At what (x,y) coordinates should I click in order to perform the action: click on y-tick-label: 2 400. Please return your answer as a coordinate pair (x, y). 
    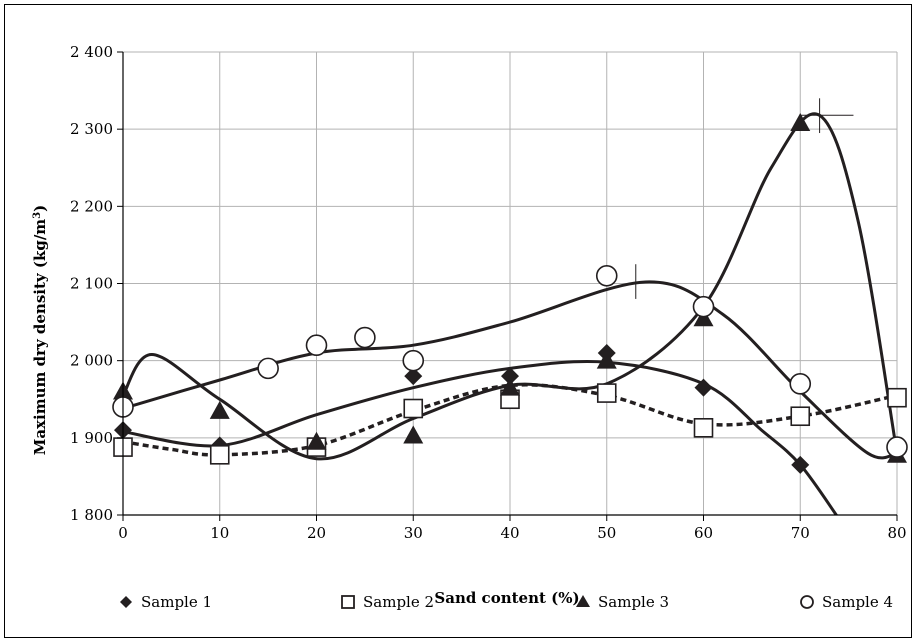
    Looking at the image, I should click on (91, 52).